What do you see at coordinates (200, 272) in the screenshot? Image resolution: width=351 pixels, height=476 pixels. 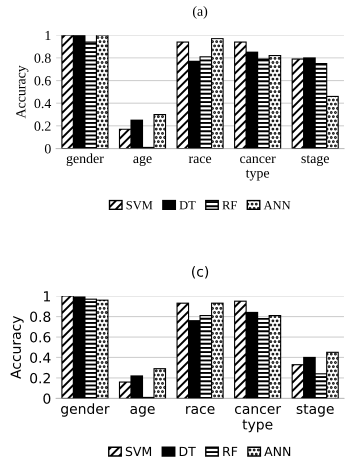 I see `chart-title: (c)` at bounding box center [200, 272].